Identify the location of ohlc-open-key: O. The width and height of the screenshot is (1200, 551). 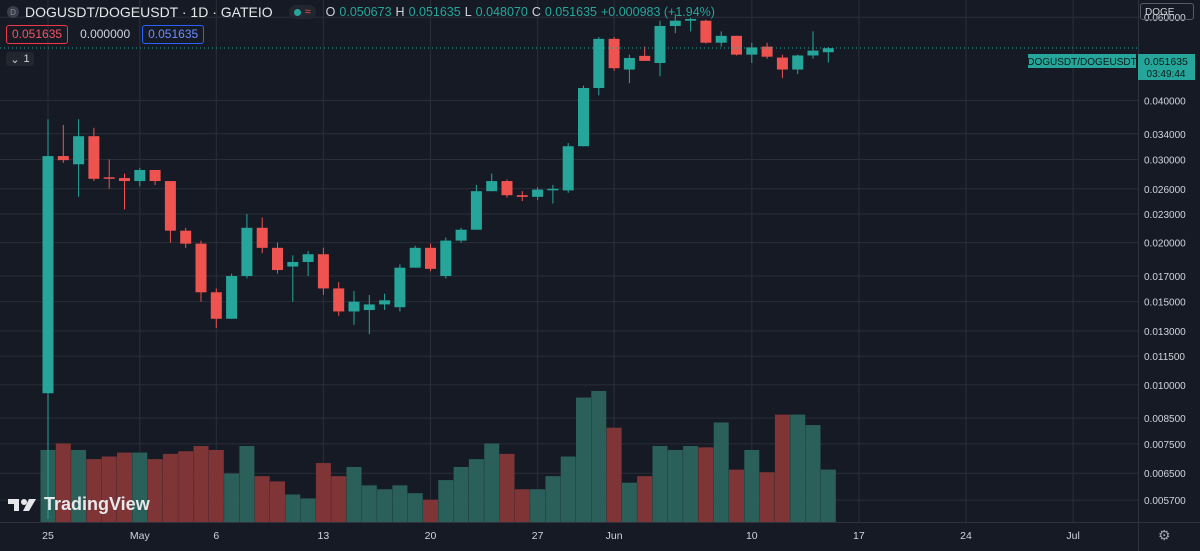
(330, 12).